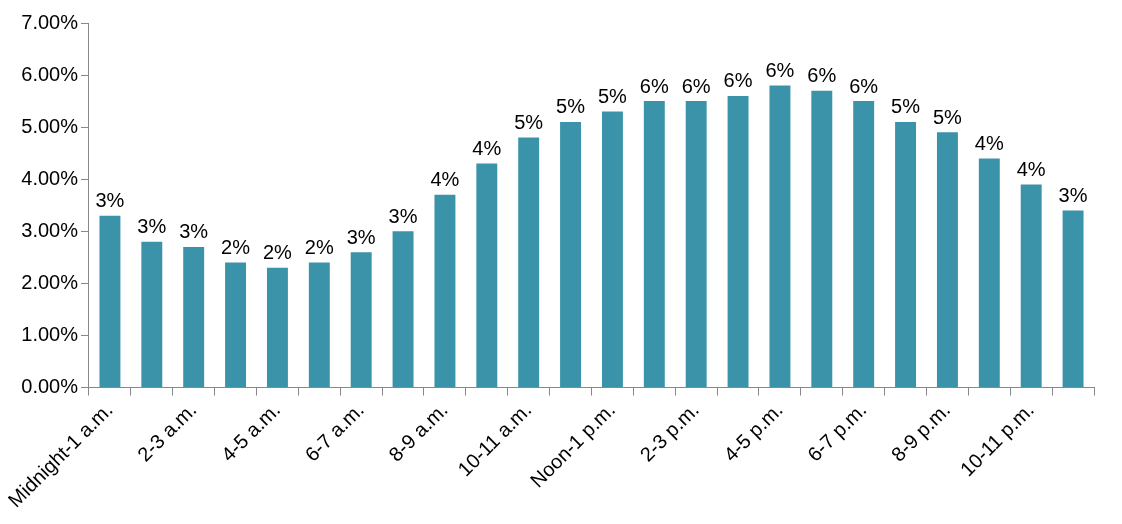 The height and width of the screenshot is (524, 1122). Describe the element at coordinates (920, 432) in the screenshot. I see `x-tick-label: 8-9 p.m.` at that location.